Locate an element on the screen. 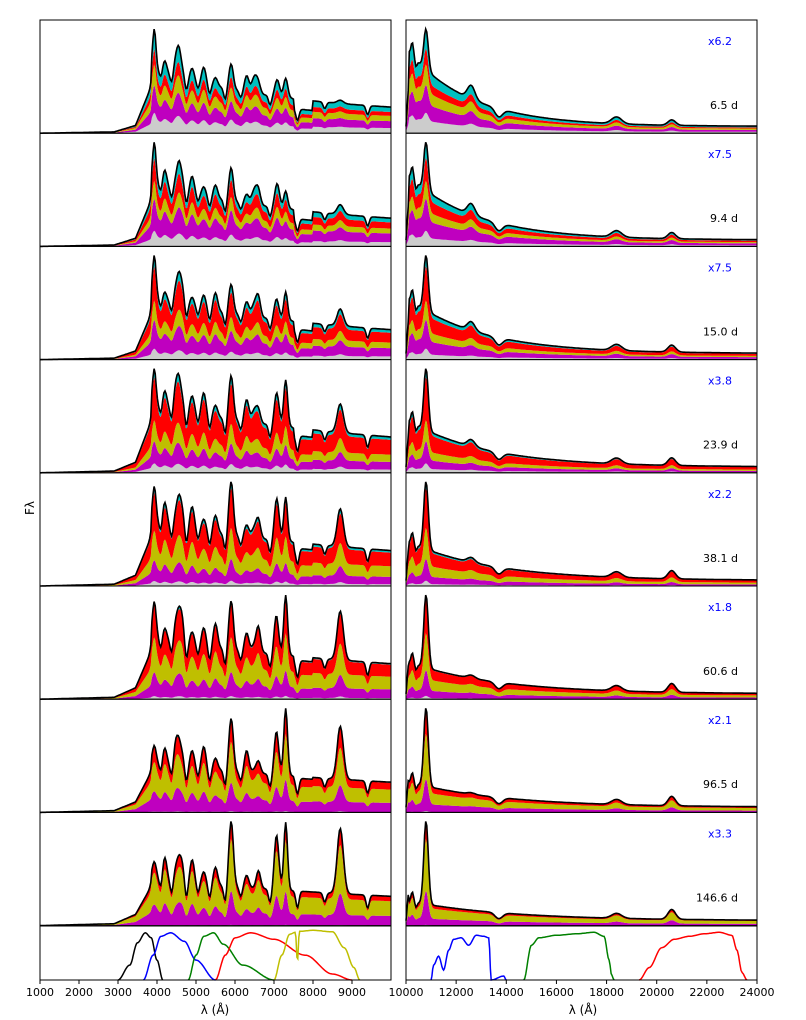 This screenshot has width=806, height=1020. x-tick-label: 22000 is located at coordinates (706, 992).